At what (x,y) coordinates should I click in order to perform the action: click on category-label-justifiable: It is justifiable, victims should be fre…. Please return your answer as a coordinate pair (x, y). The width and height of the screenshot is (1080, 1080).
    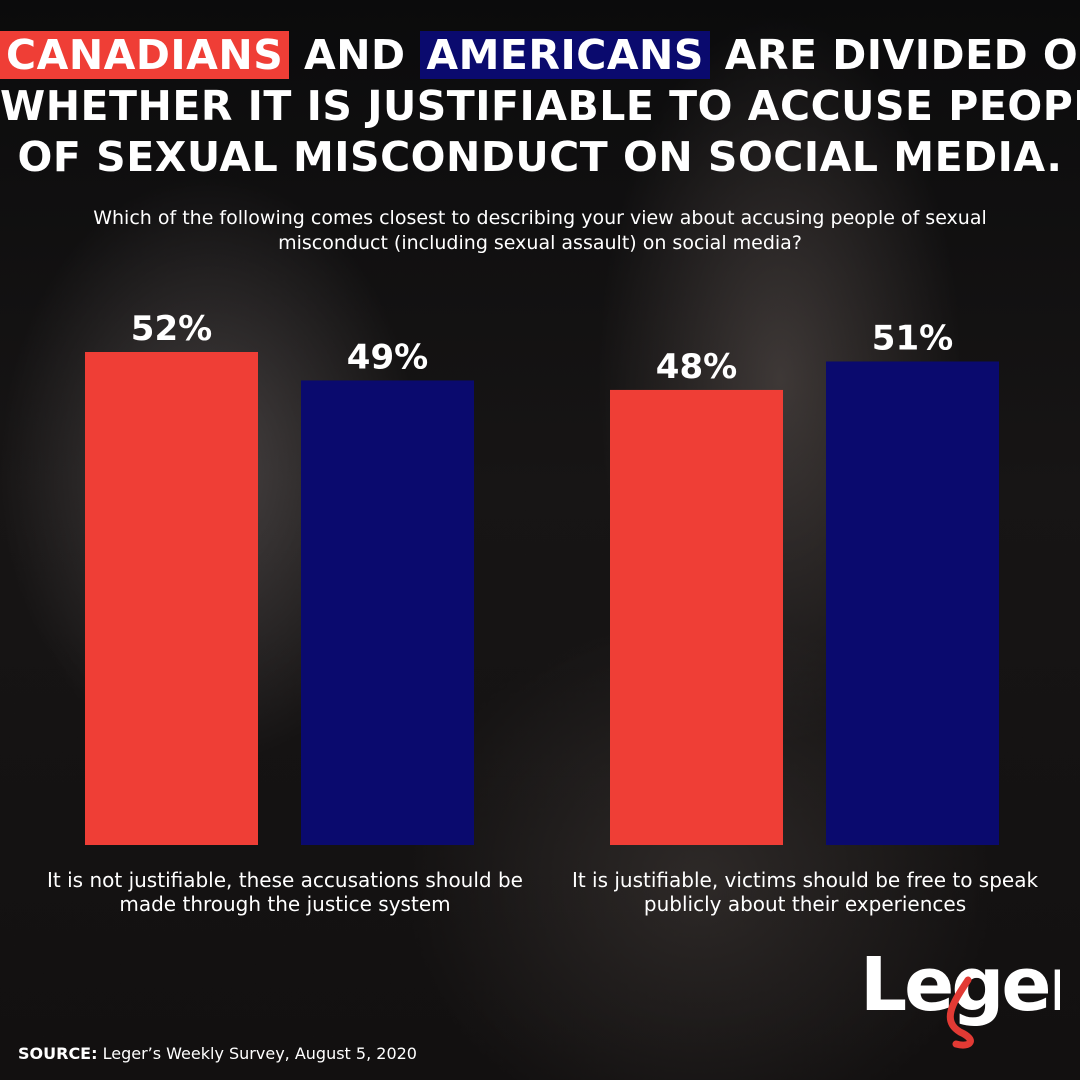
    Looking at the image, I should click on (805, 892).